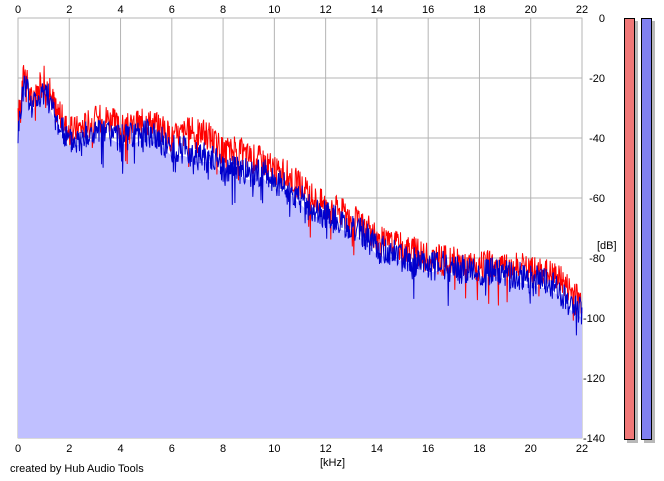 Image resolution: width=664 pixels, height=481 pixels. I want to click on y-tick-label: 0, so click(602, 19).